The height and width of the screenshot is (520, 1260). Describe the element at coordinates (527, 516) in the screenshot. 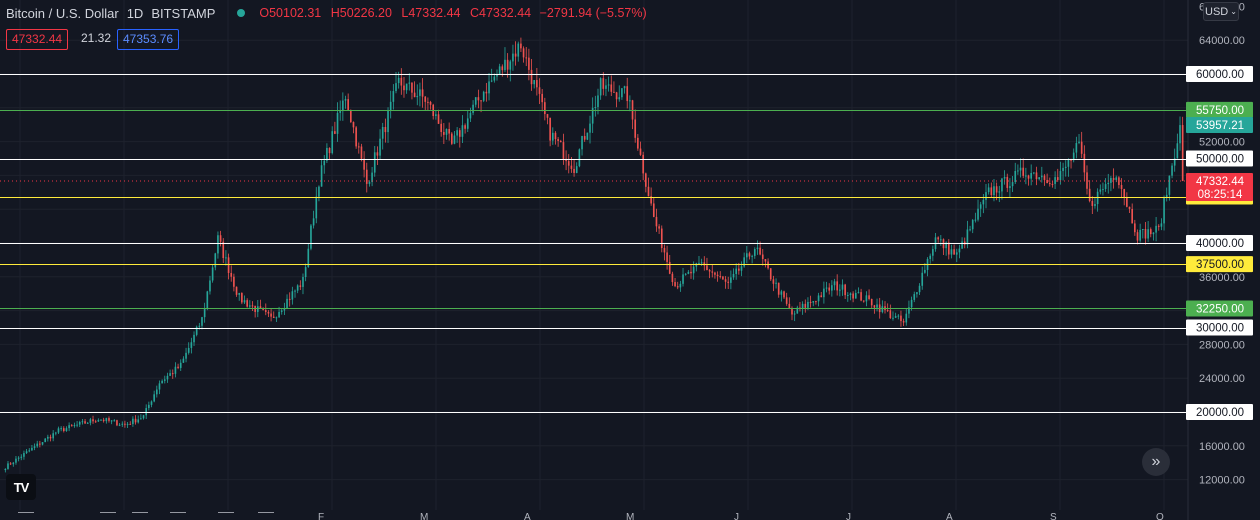

I see `month-tick-label: A` at that location.